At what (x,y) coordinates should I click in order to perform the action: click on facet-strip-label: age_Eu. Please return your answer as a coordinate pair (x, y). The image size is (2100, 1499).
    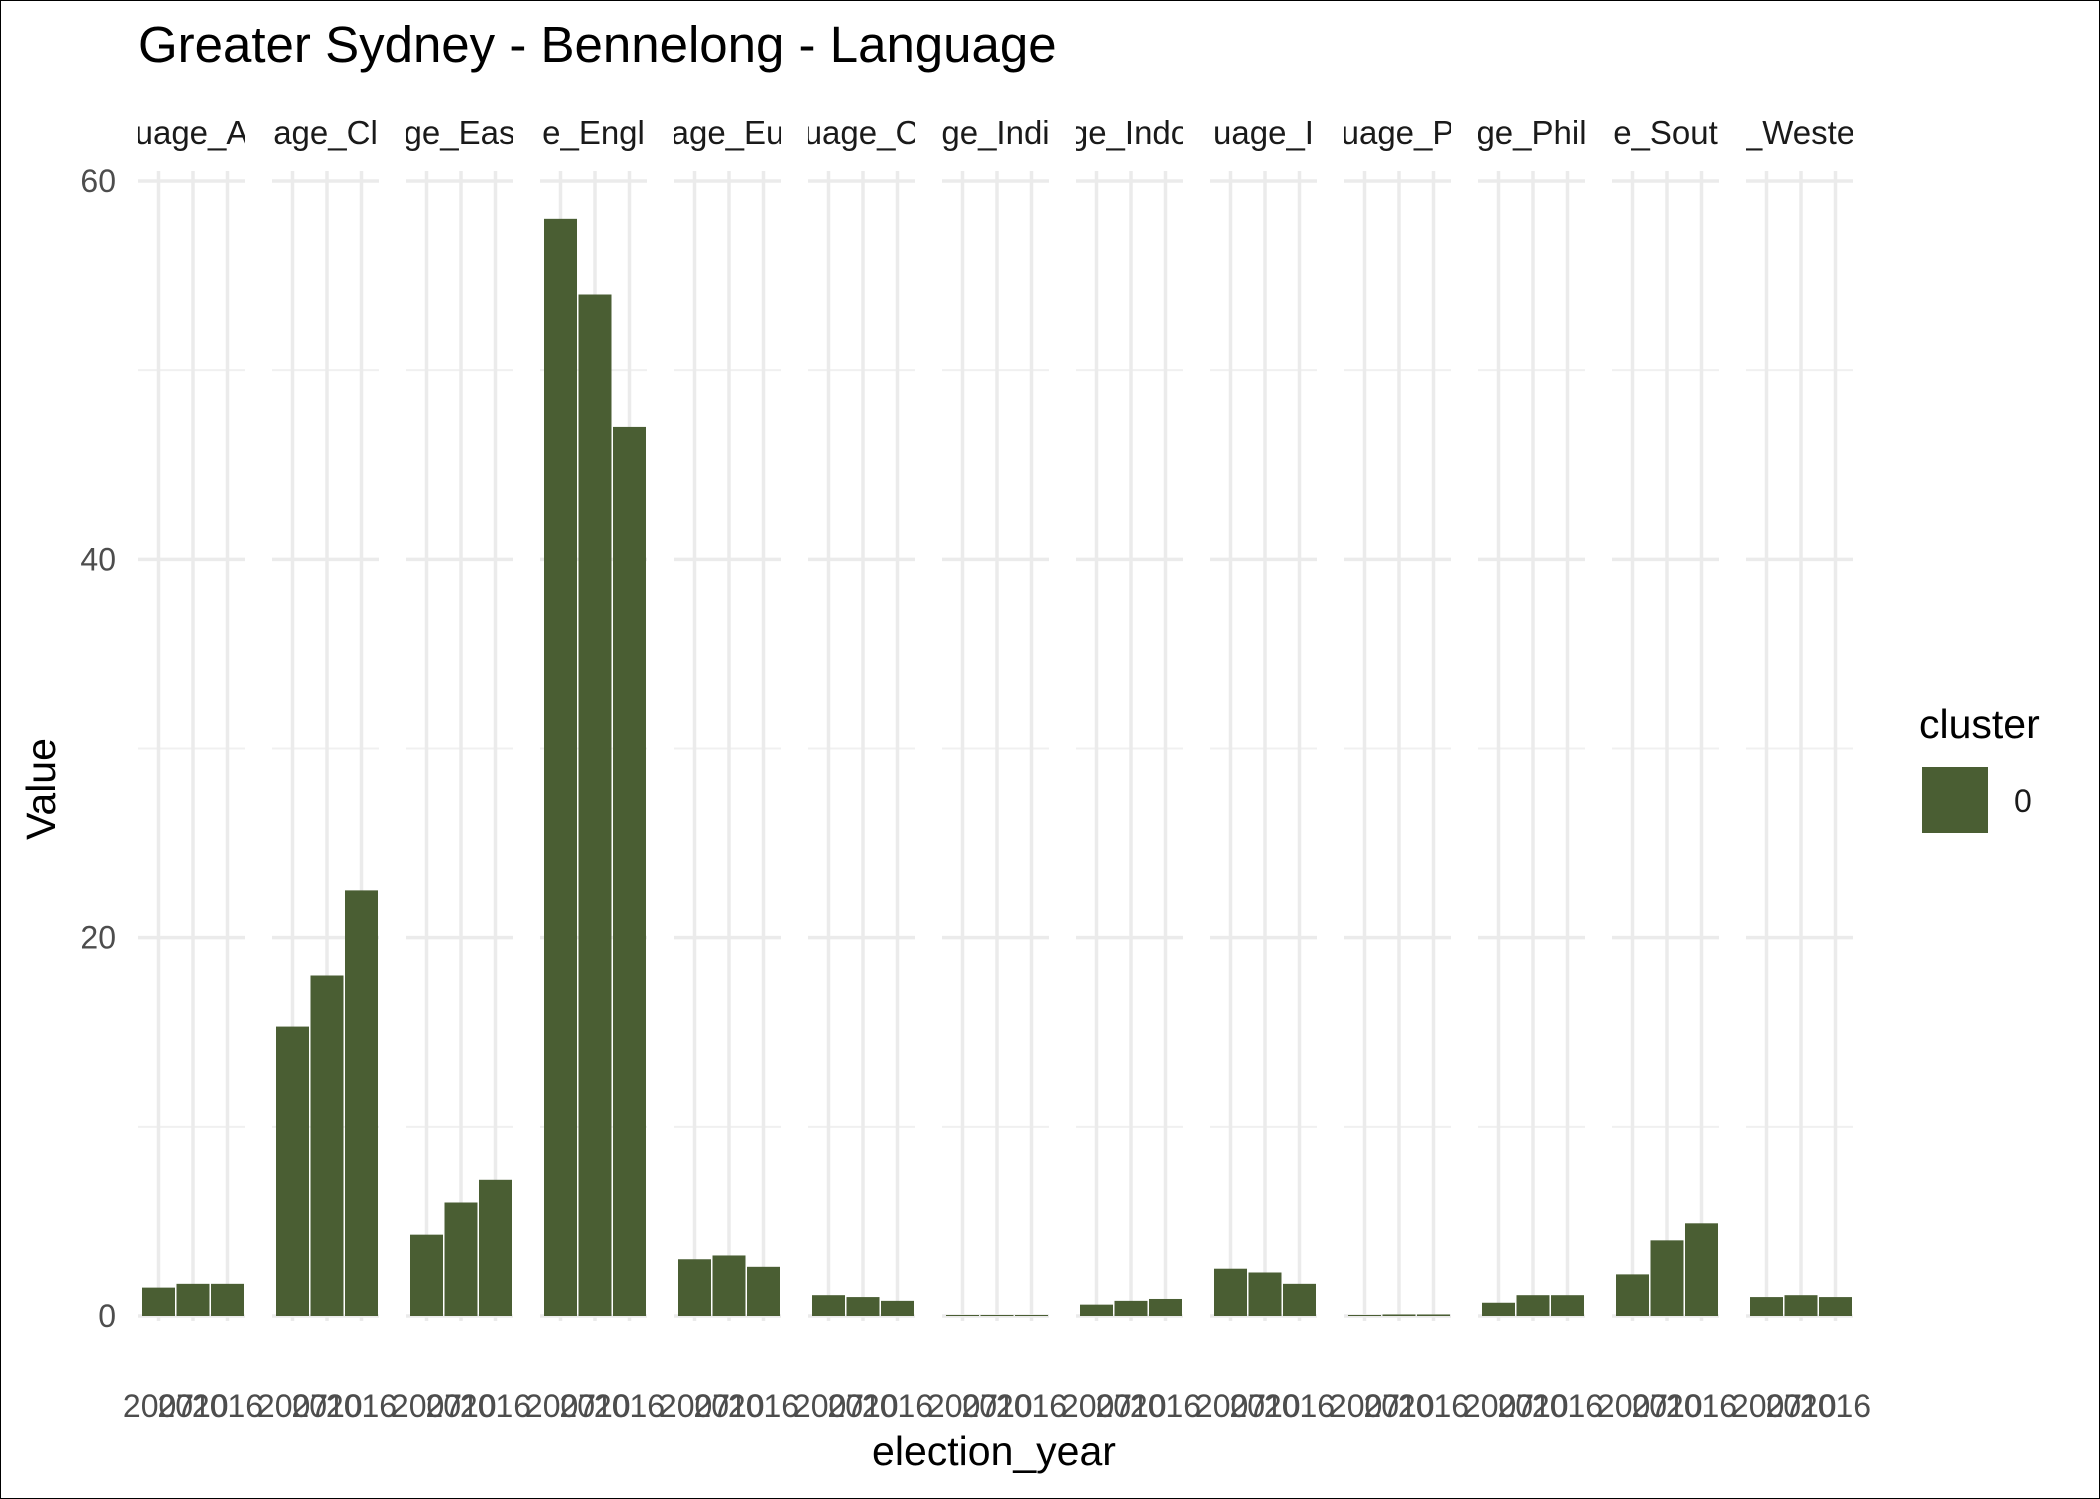
    Looking at the image, I should click on (728, 132).